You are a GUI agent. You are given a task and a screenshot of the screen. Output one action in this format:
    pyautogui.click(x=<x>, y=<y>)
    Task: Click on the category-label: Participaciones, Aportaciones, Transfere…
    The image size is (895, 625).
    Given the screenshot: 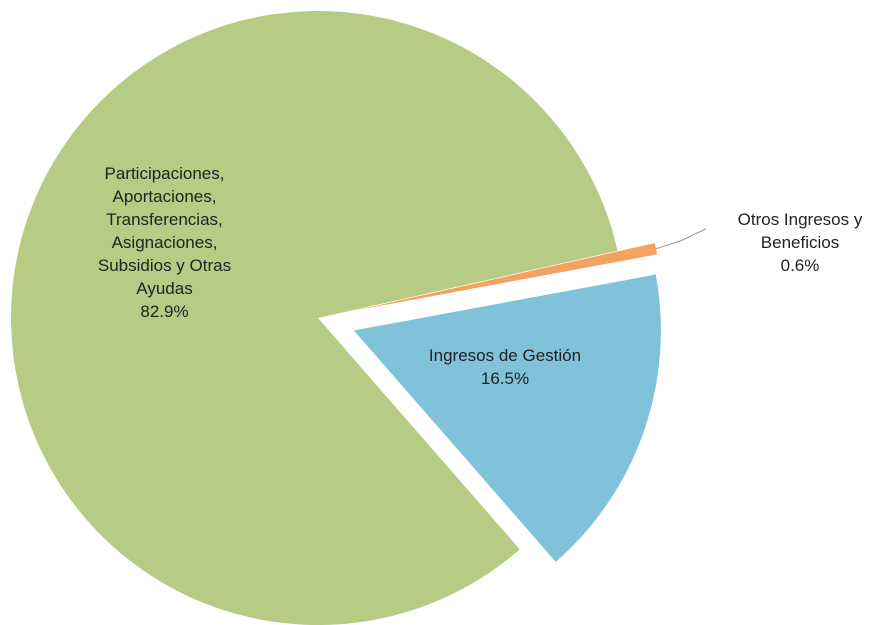 What is the action you would take?
    pyautogui.click(x=164, y=231)
    